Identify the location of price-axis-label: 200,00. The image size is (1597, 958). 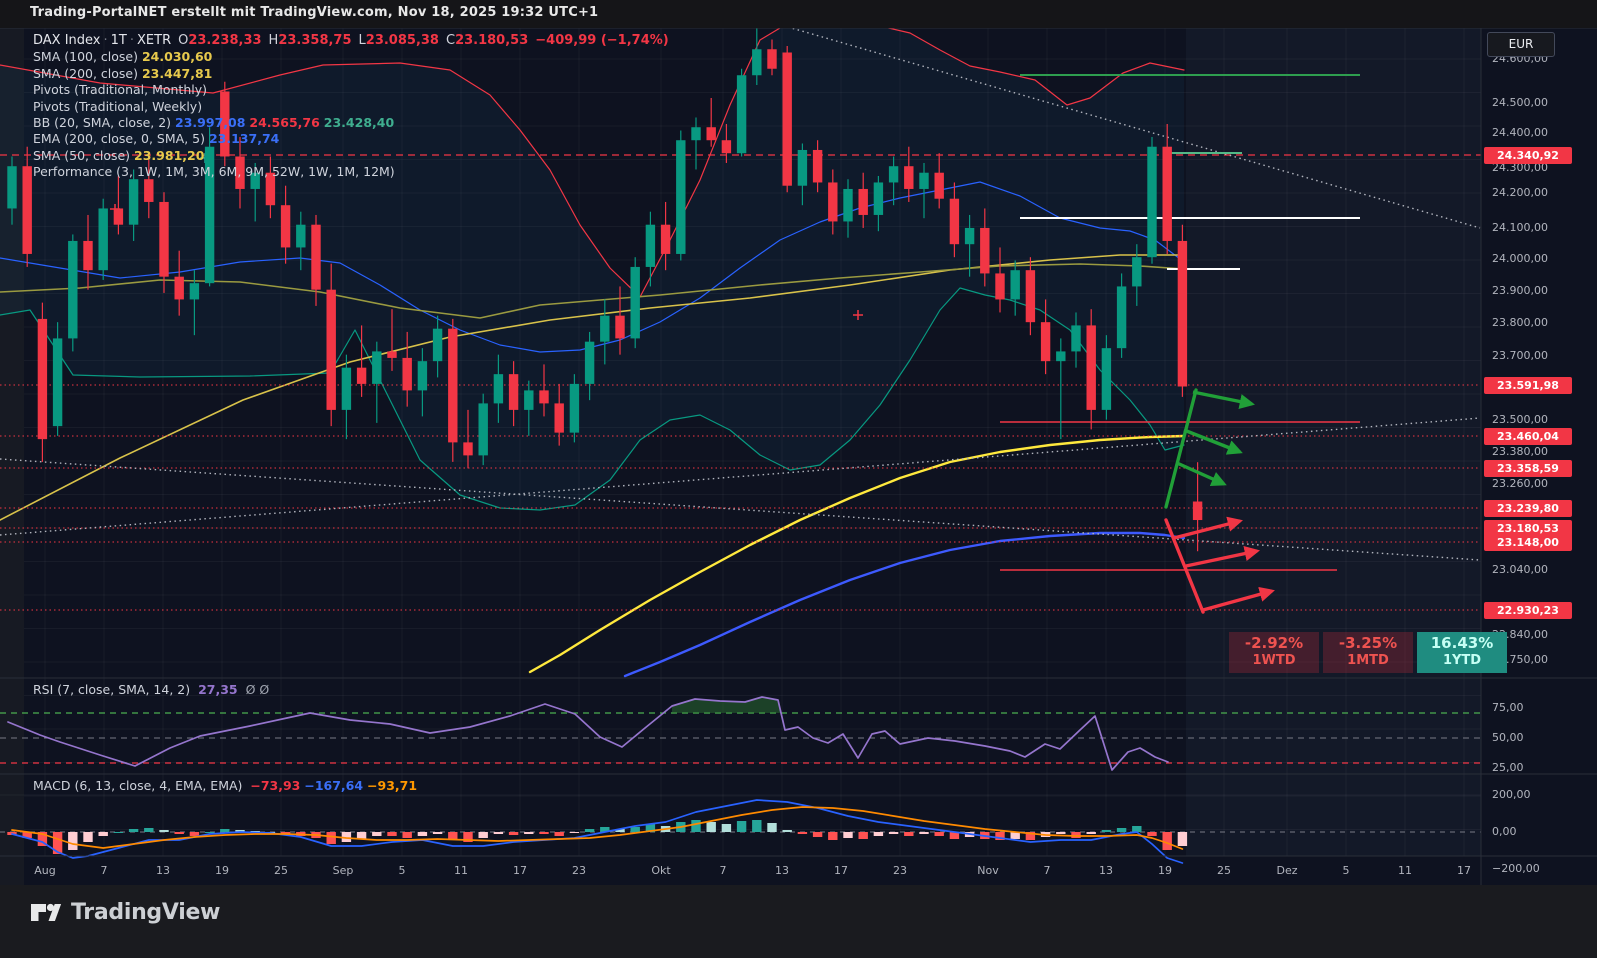
(1511, 794).